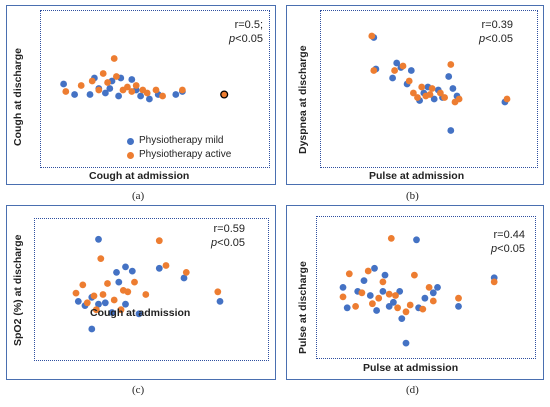 This screenshot has height=407, width=550. Describe the element at coordinates (228, 236) in the screenshot. I see `stat-c: r=0.59 p<0.05` at that location.